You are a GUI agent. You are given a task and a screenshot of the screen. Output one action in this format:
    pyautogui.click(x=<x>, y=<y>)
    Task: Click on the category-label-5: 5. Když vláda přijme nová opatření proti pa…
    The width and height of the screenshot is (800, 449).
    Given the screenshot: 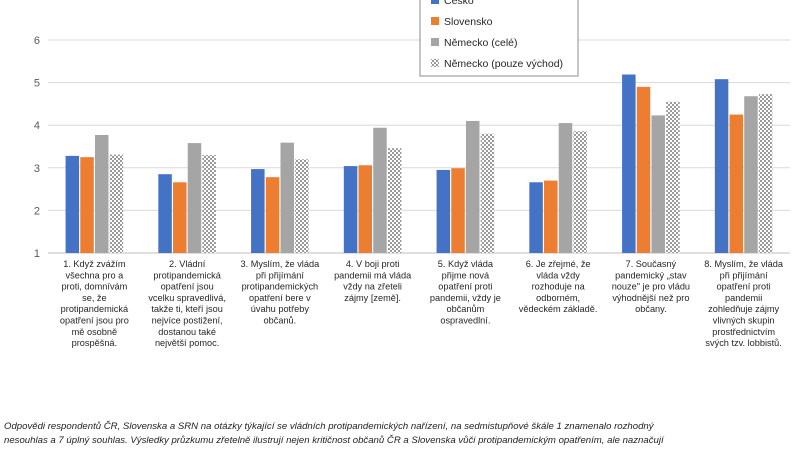 What is the action you would take?
    pyautogui.click(x=465, y=292)
    